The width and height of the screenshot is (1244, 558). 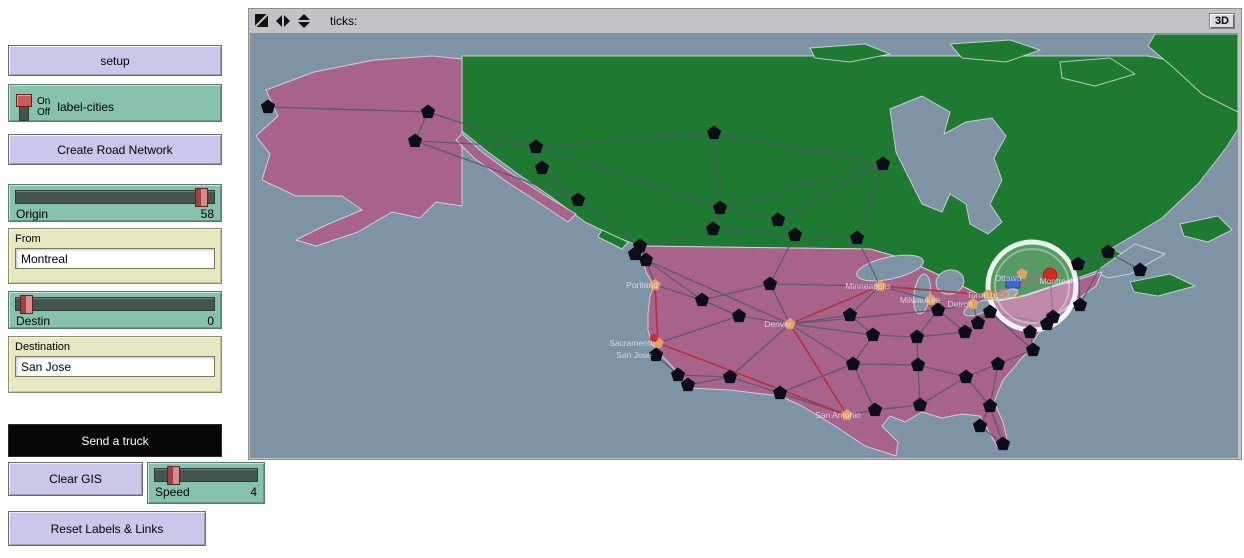 What do you see at coordinates (1003, 294) in the screenshot?
I see `svg-text: Truck 62` at bounding box center [1003, 294].